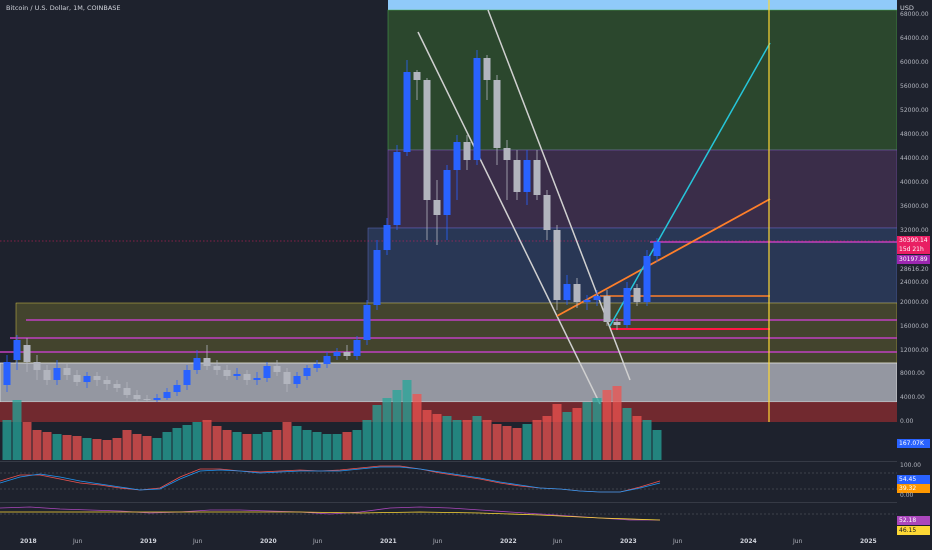  Describe the element at coordinates (148, 541) in the screenshot. I see `time-tick: 2019` at that location.